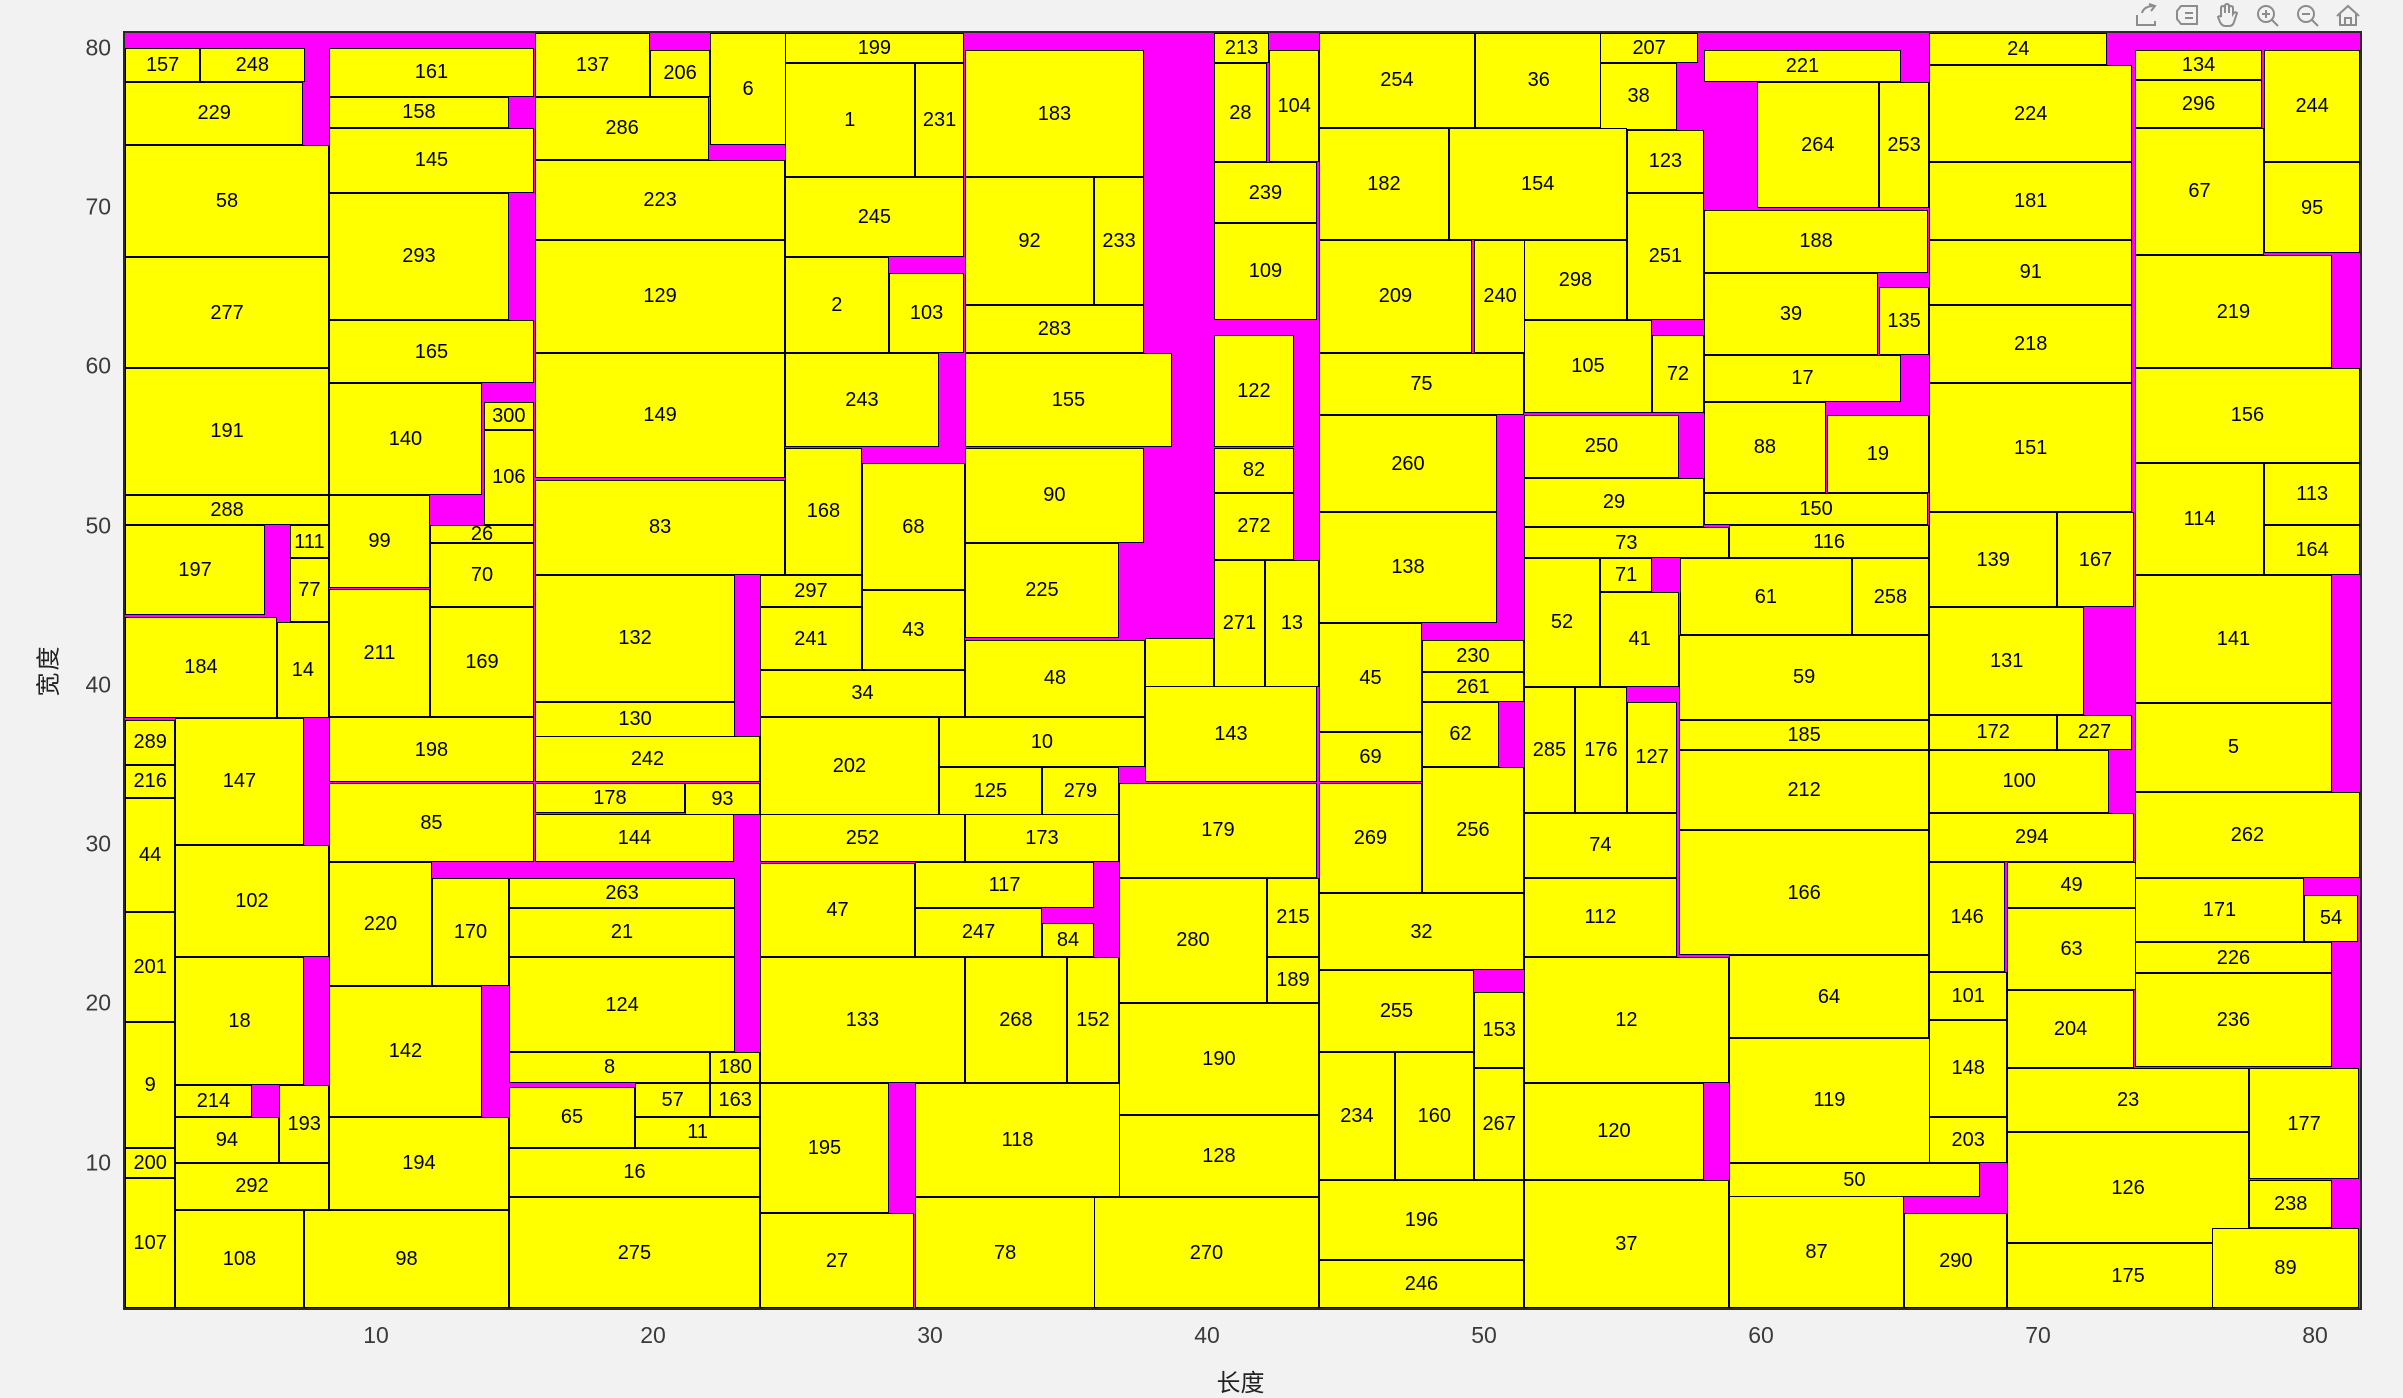 This screenshot has width=2403, height=1398. I want to click on home-icon, so click(2348, 16).